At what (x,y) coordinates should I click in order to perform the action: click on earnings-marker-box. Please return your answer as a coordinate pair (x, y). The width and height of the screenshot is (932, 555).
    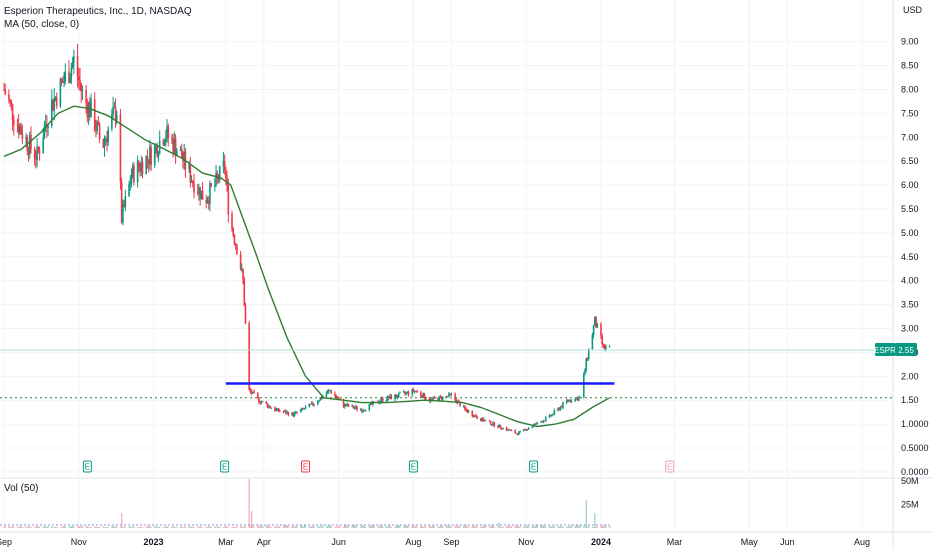
    Looking at the image, I should click on (670, 466).